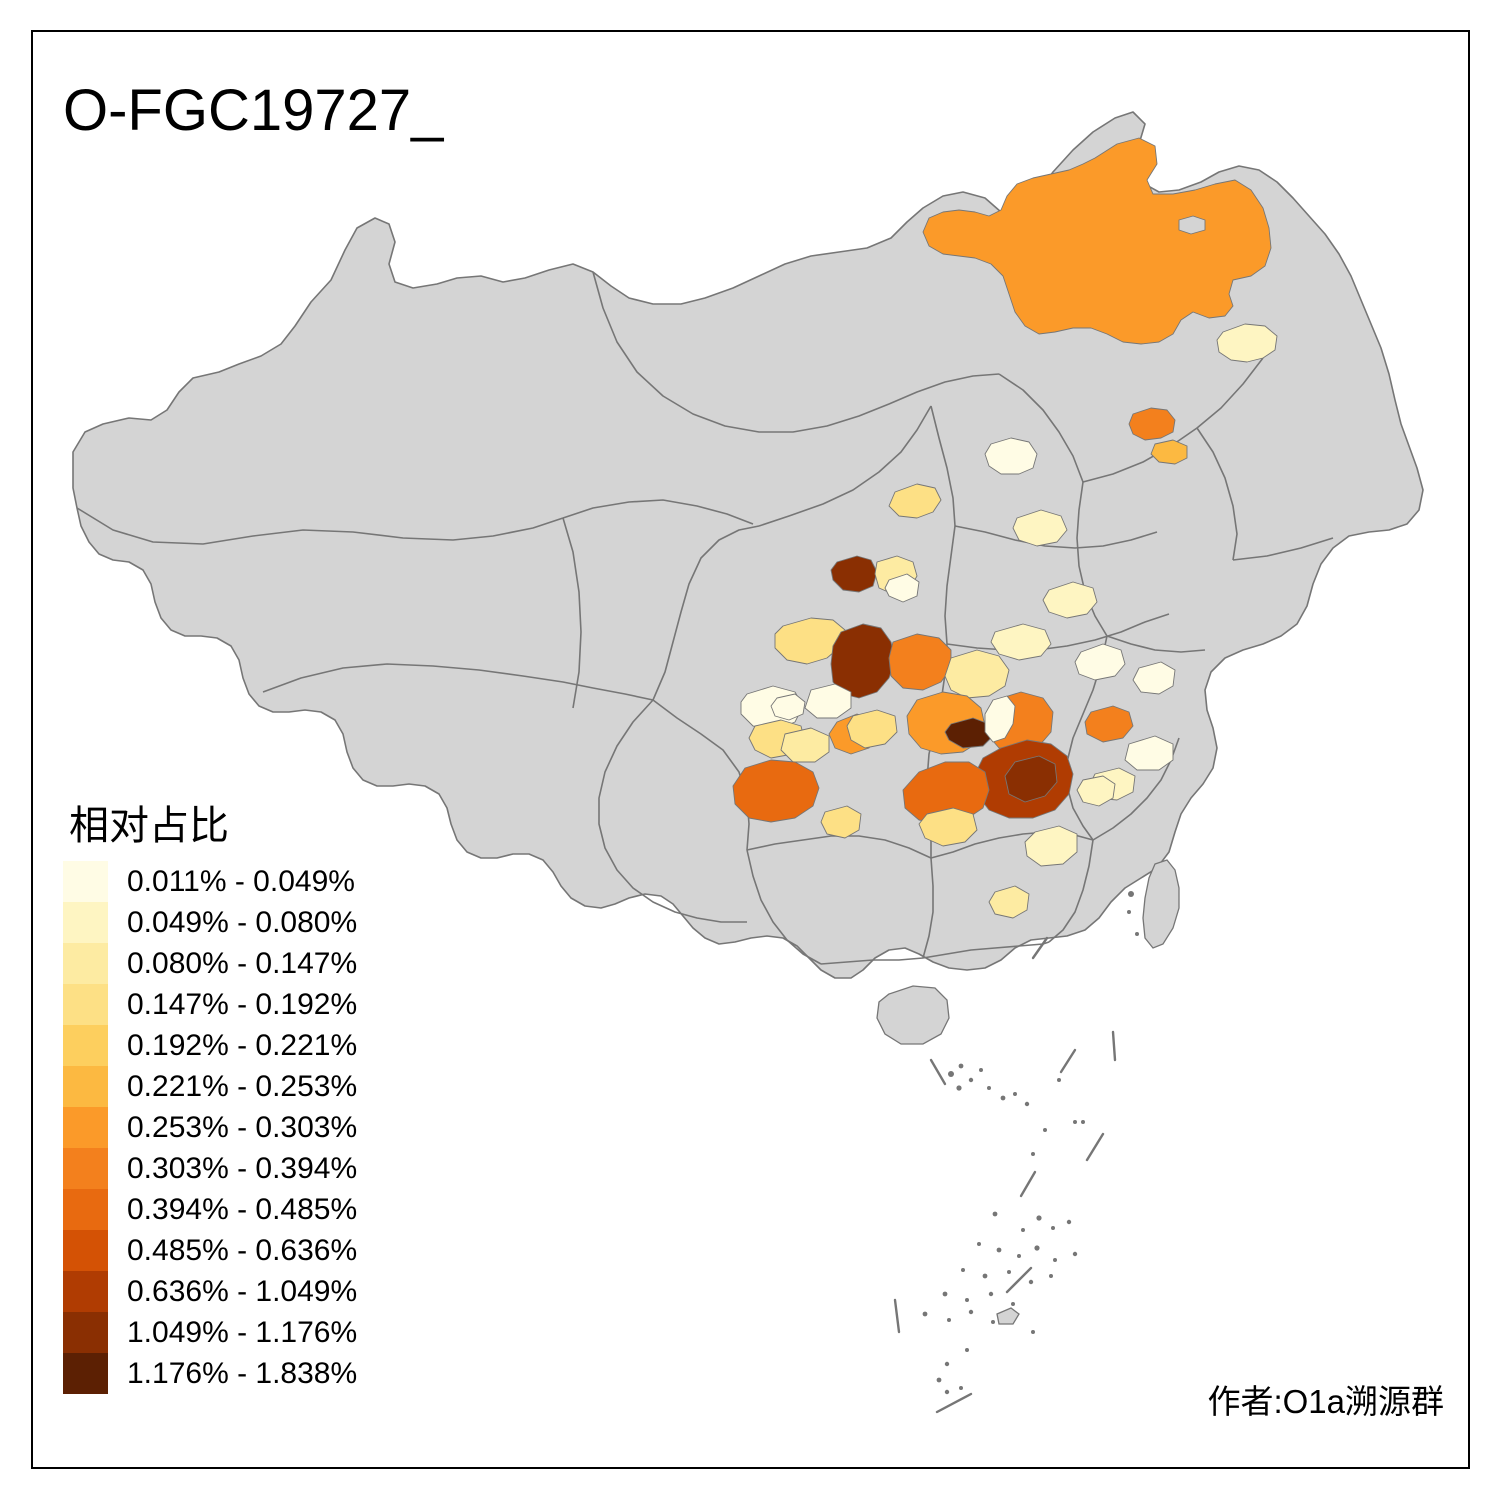 This screenshot has height=1500, width=1500. I want to click on region-chongqing-pale, so click(872, 729).